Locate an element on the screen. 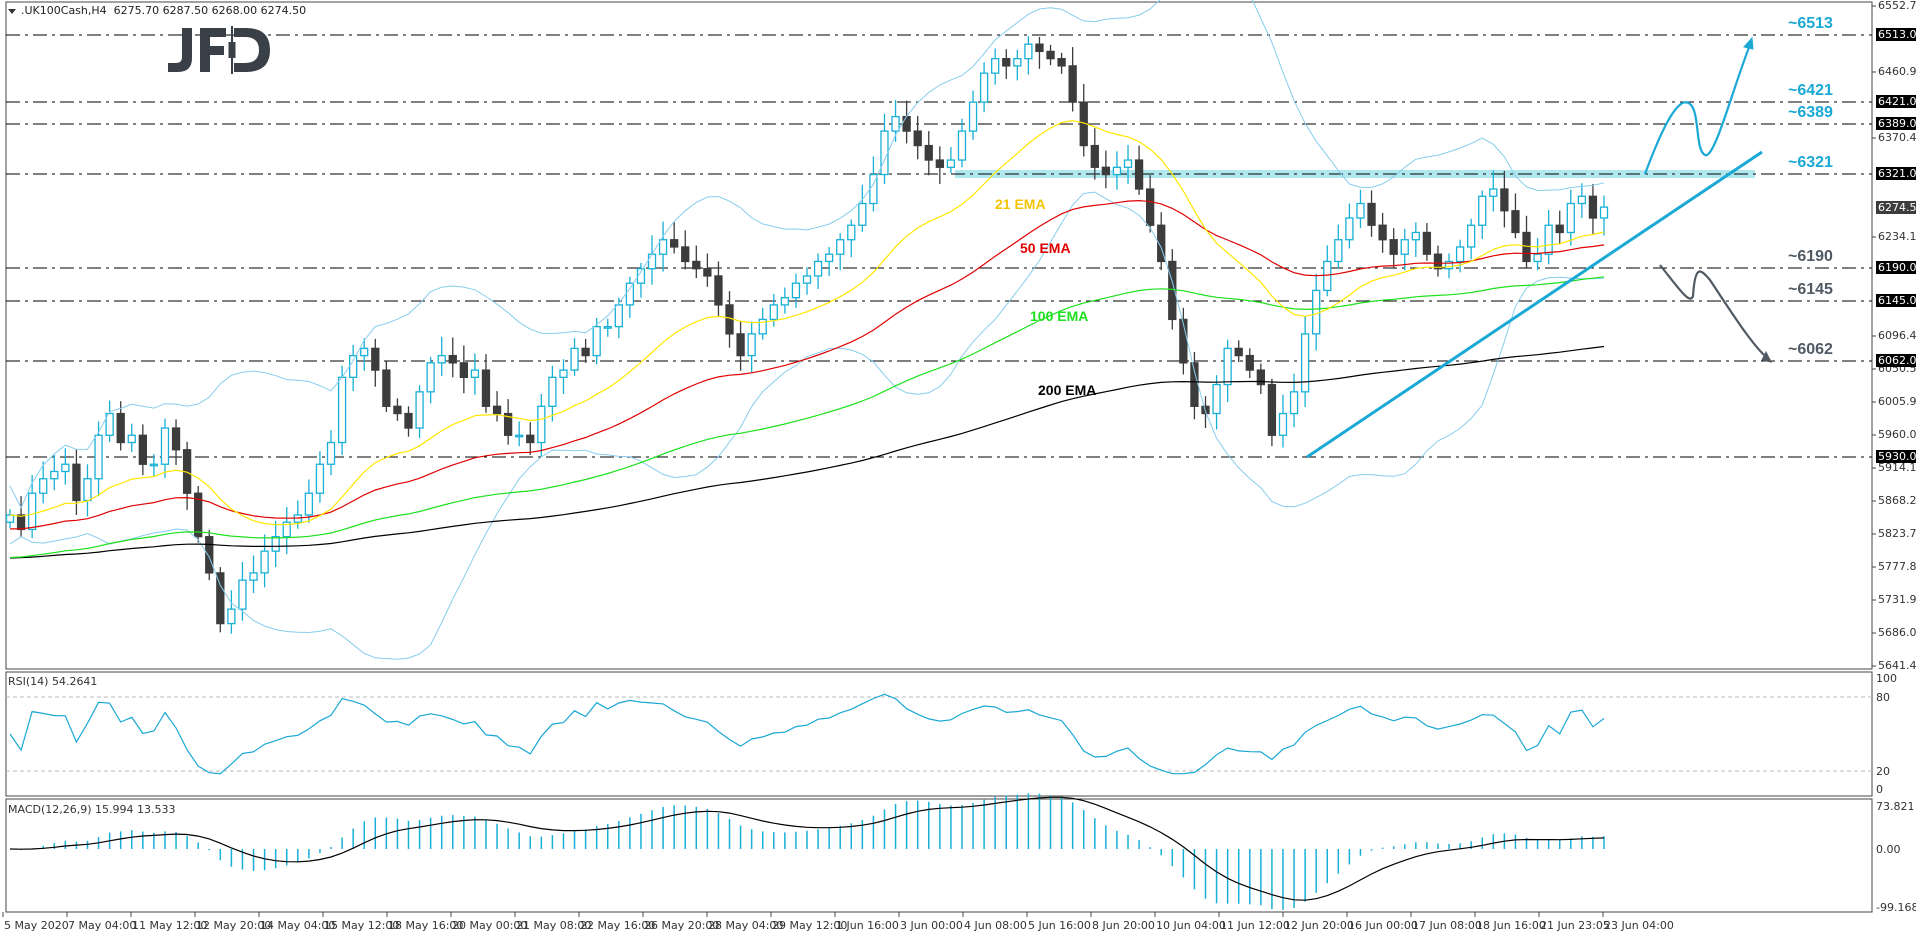  symbol-label: .UK100Cash,H4 is located at coordinates (64, 10).